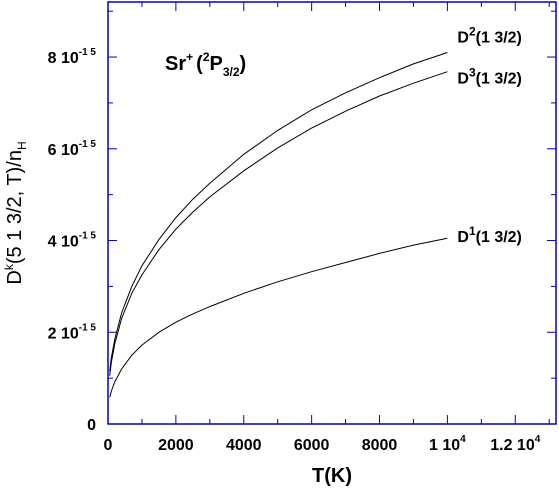  Describe the element at coordinates (15, 212) in the screenshot. I see `y-axis-title: Dk(5 1 3/2, T)/nH` at that location.